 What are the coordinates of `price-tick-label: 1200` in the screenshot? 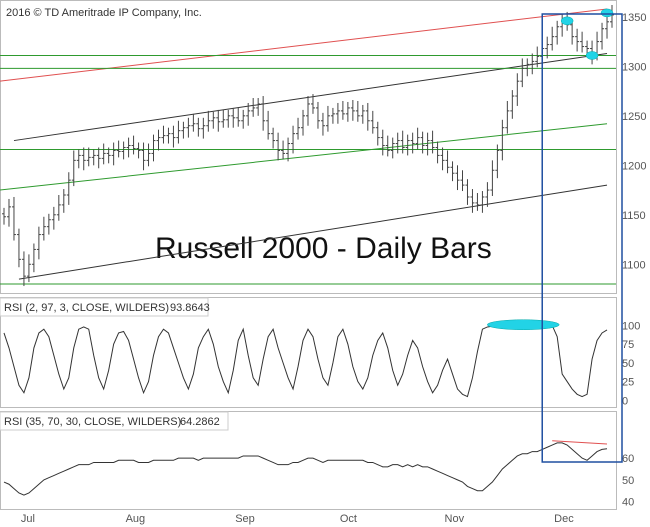 It's located at (634, 166).